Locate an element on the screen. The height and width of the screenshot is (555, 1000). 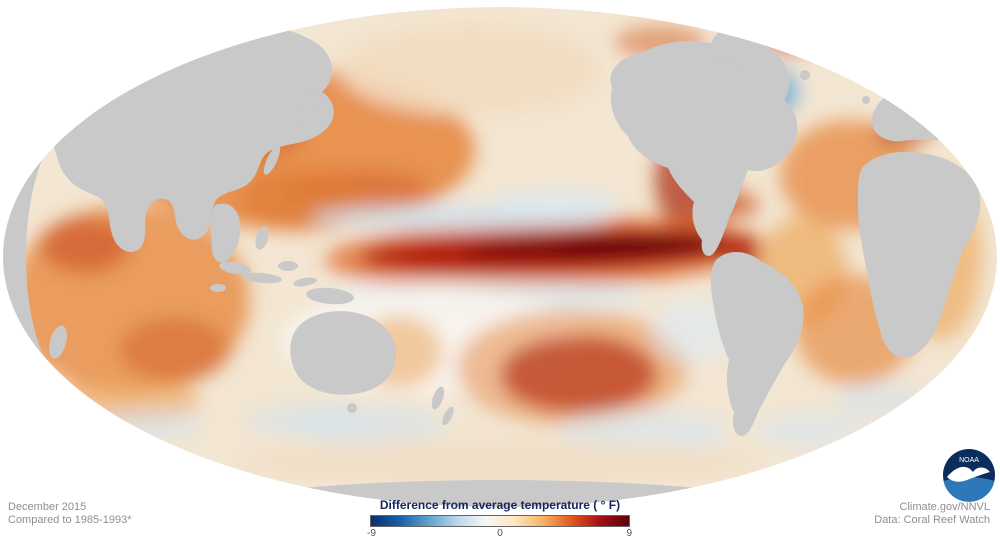
land-north-america is located at coordinates (704, 148).